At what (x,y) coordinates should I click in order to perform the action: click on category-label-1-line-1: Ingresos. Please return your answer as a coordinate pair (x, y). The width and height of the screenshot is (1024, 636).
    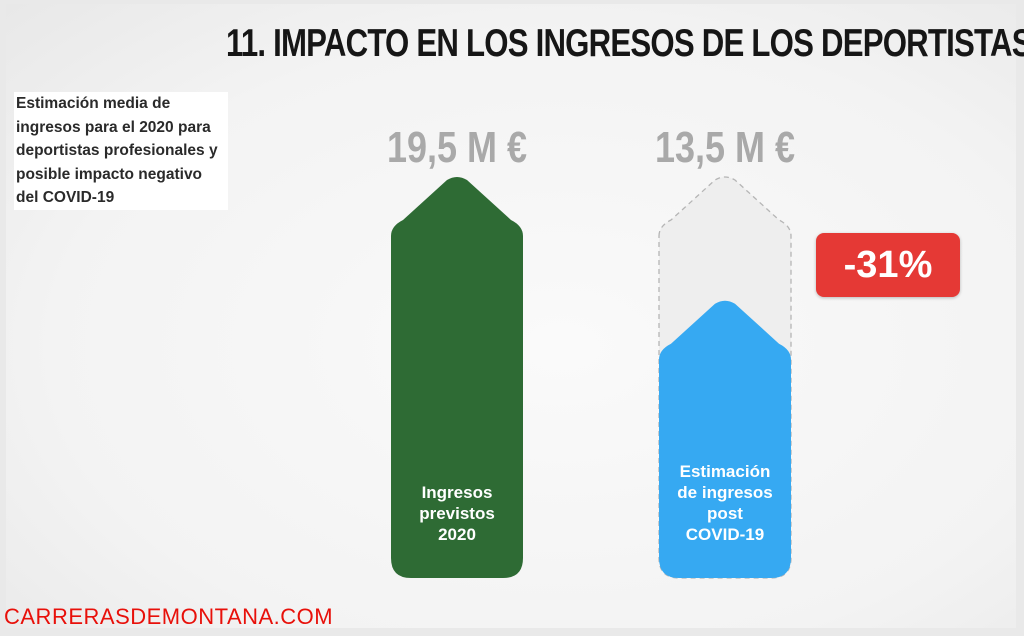
    Looking at the image, I should click on (457, 492).